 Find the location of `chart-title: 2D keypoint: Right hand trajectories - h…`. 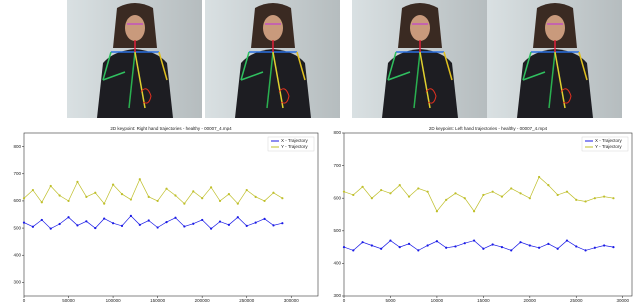

chart-title: 2D keypoint: Right hand trajectories - h… is located at coordinates (171, 128).